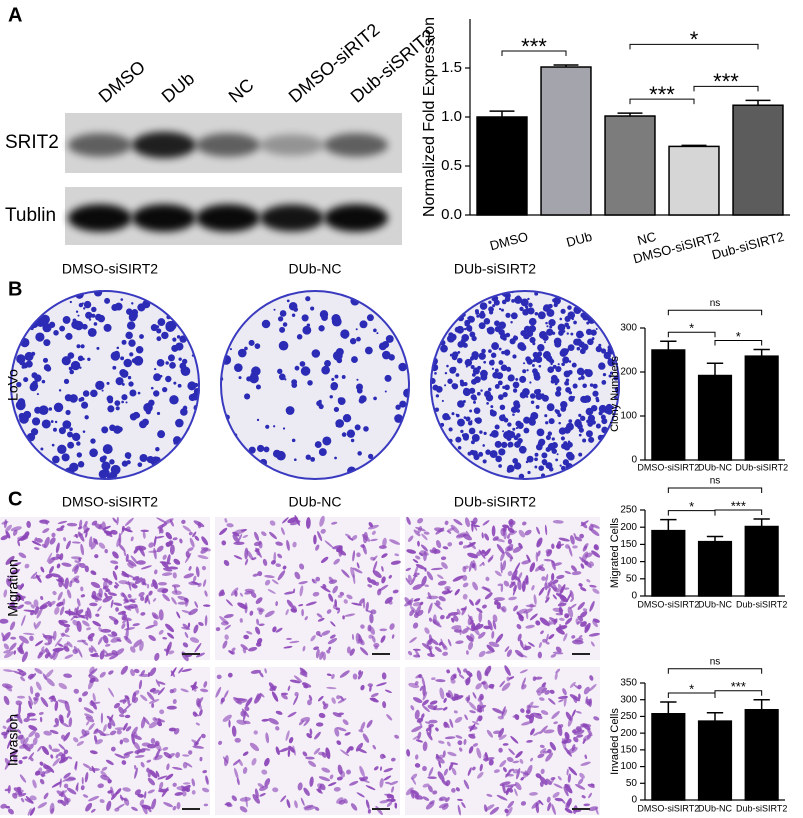  Describe the element at coordinates (32, 142) in the screenshot. I see `row-label: SRIT2` at that location.